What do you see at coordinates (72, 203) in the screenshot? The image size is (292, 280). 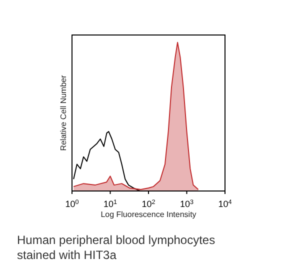 I see `x-tick-label: 10$^{0}$` at bounding box center [72, 203].